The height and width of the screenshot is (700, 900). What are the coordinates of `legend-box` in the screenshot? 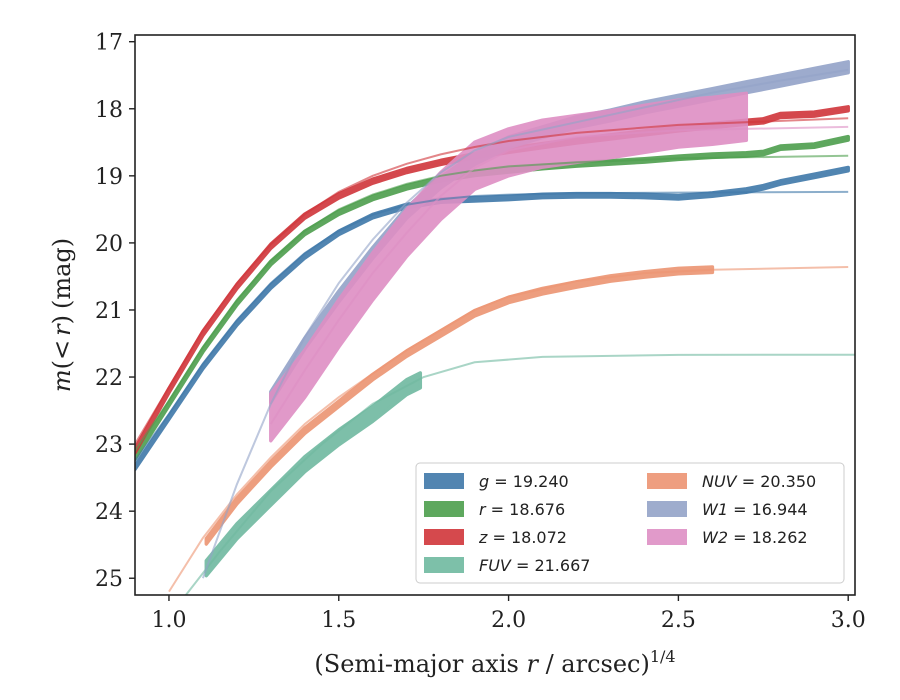 It's located at (630, 523).